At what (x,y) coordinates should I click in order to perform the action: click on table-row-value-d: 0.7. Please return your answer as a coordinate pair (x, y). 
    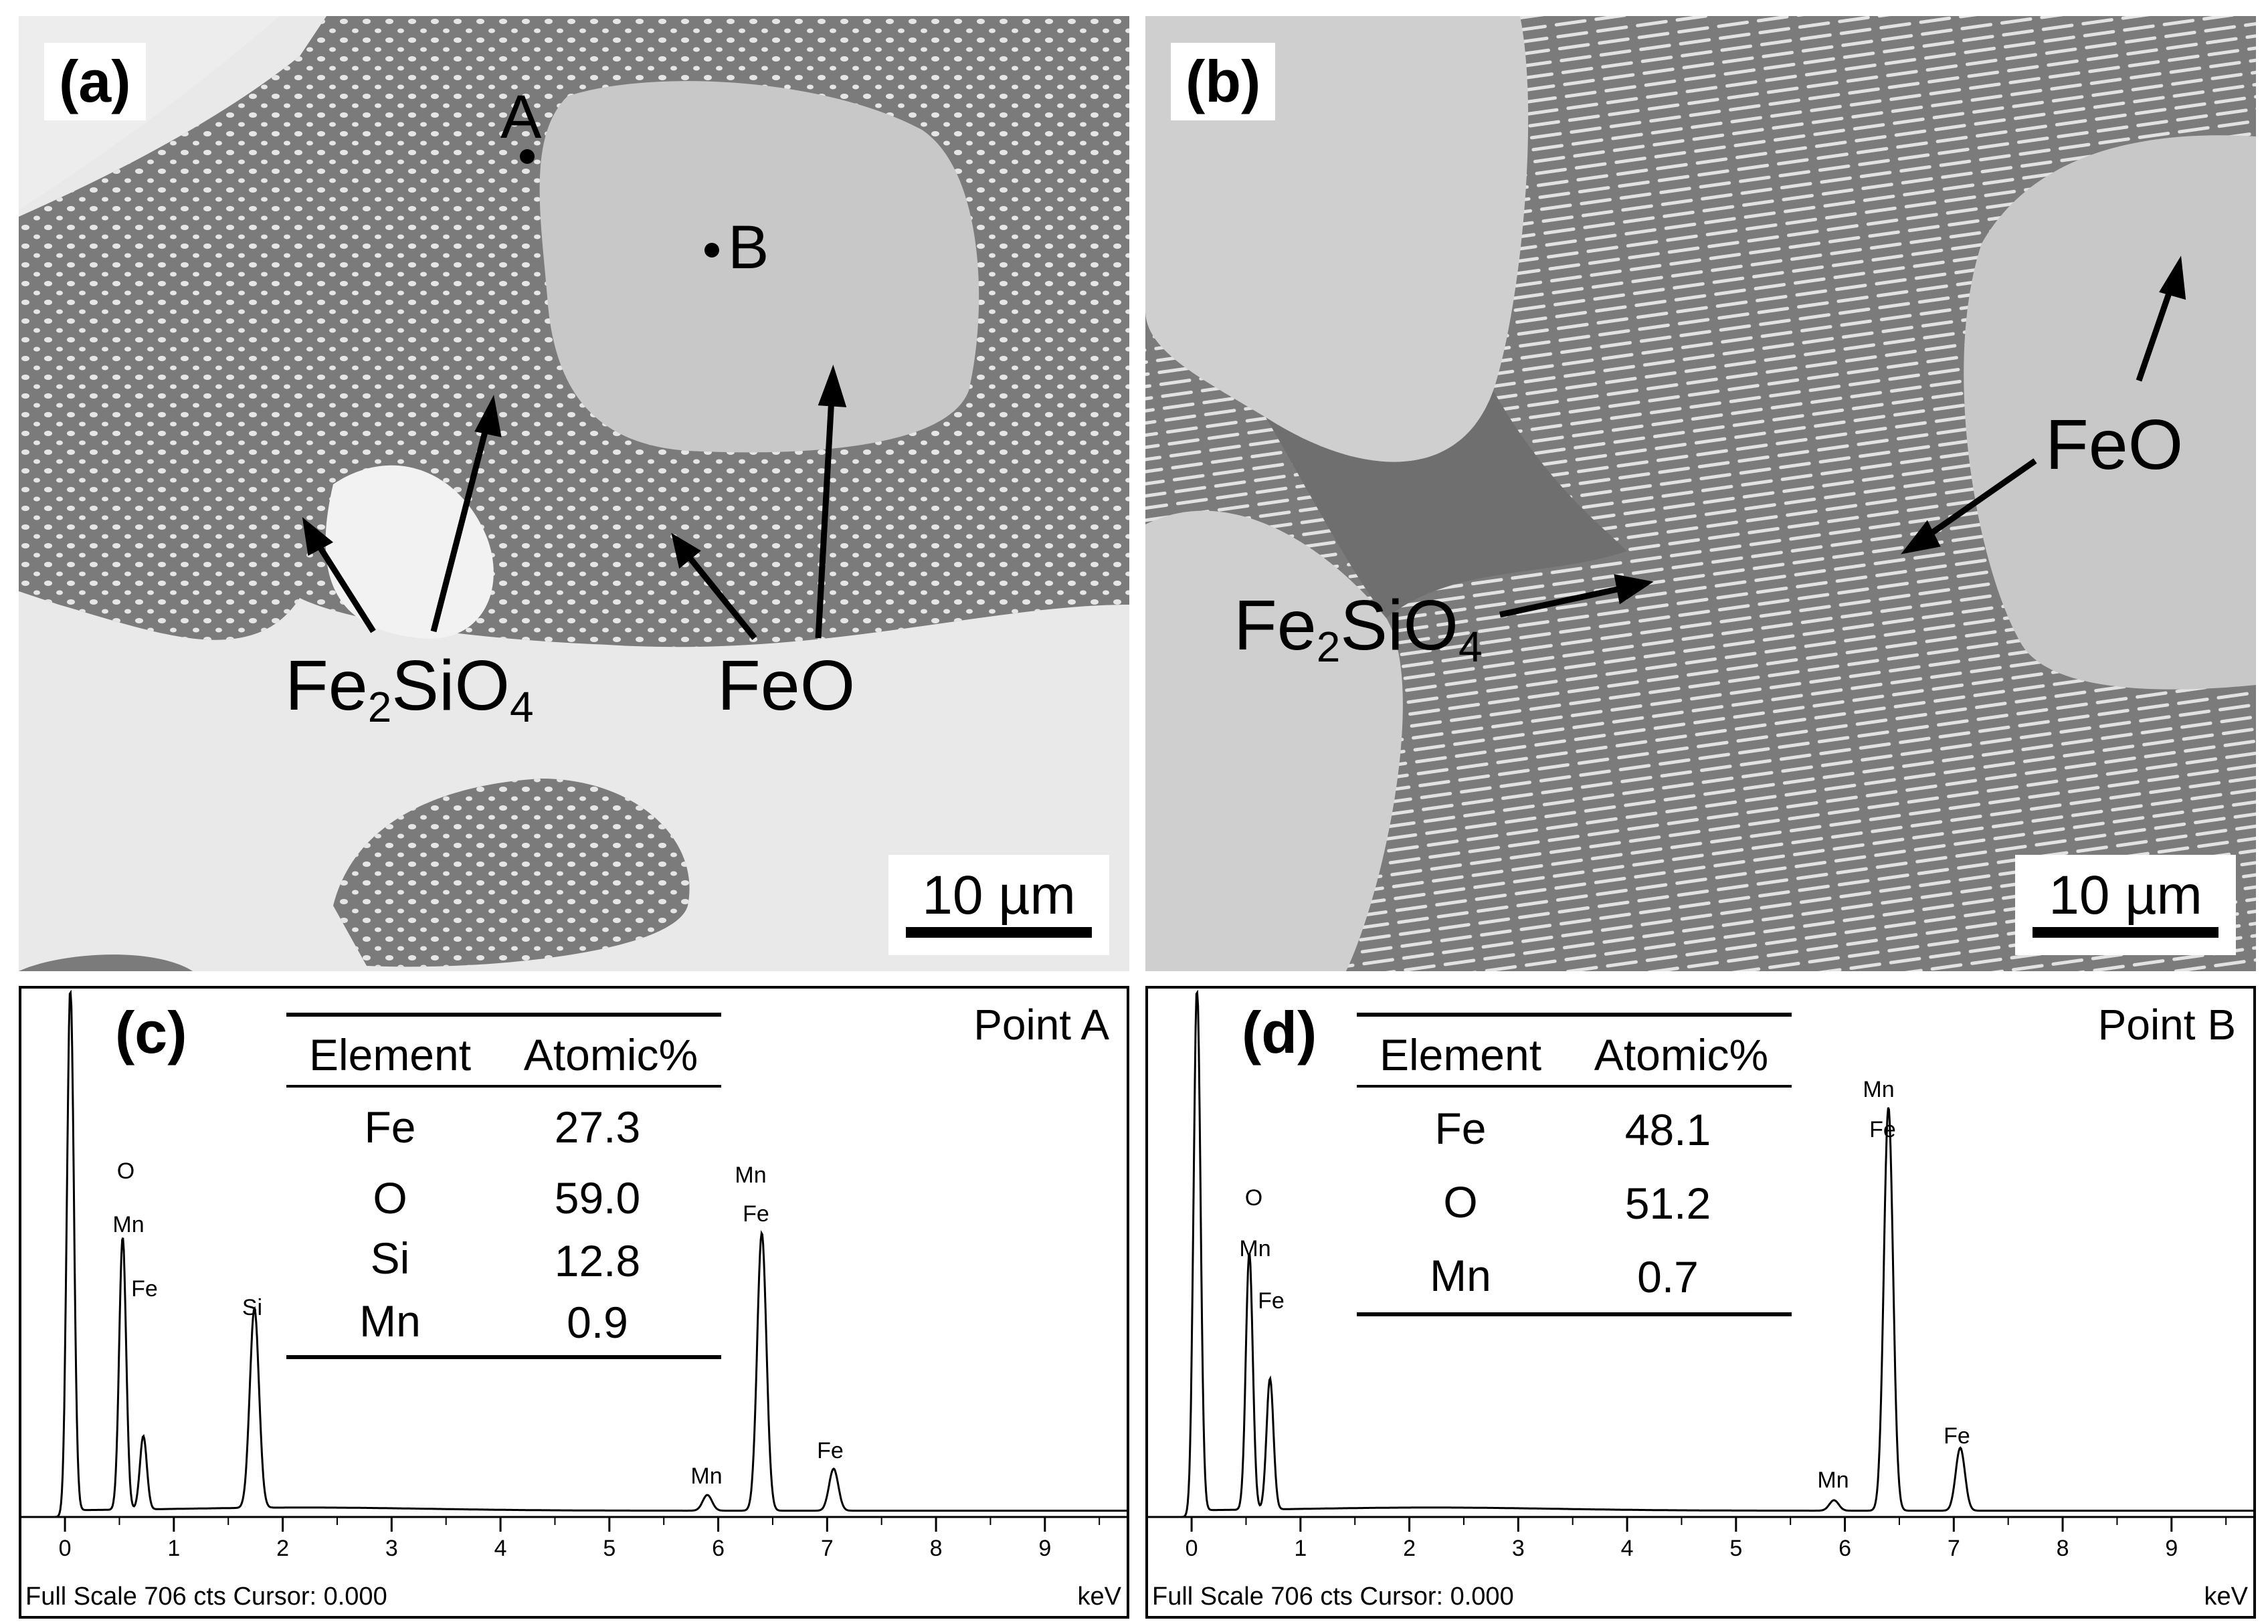
    Looking at the image, I should click on (1668, 1277).